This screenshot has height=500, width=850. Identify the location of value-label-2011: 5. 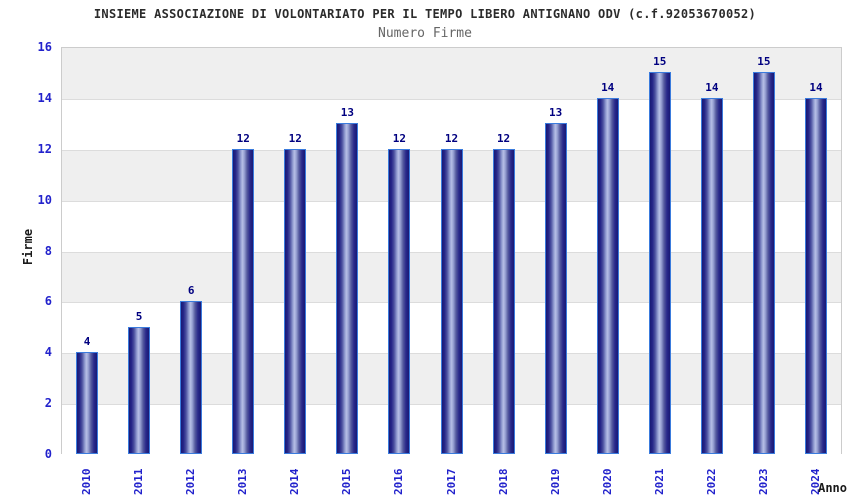
(139, 316).